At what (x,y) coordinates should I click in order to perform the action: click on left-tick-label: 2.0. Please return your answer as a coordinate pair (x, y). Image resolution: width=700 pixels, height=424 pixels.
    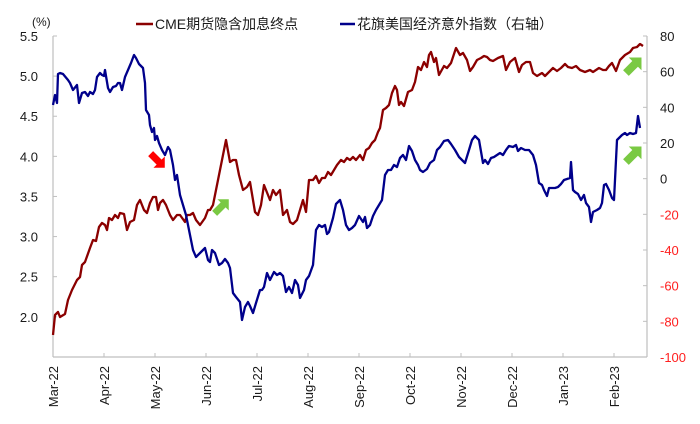
    Looking at the image, I should click on (29, 317).